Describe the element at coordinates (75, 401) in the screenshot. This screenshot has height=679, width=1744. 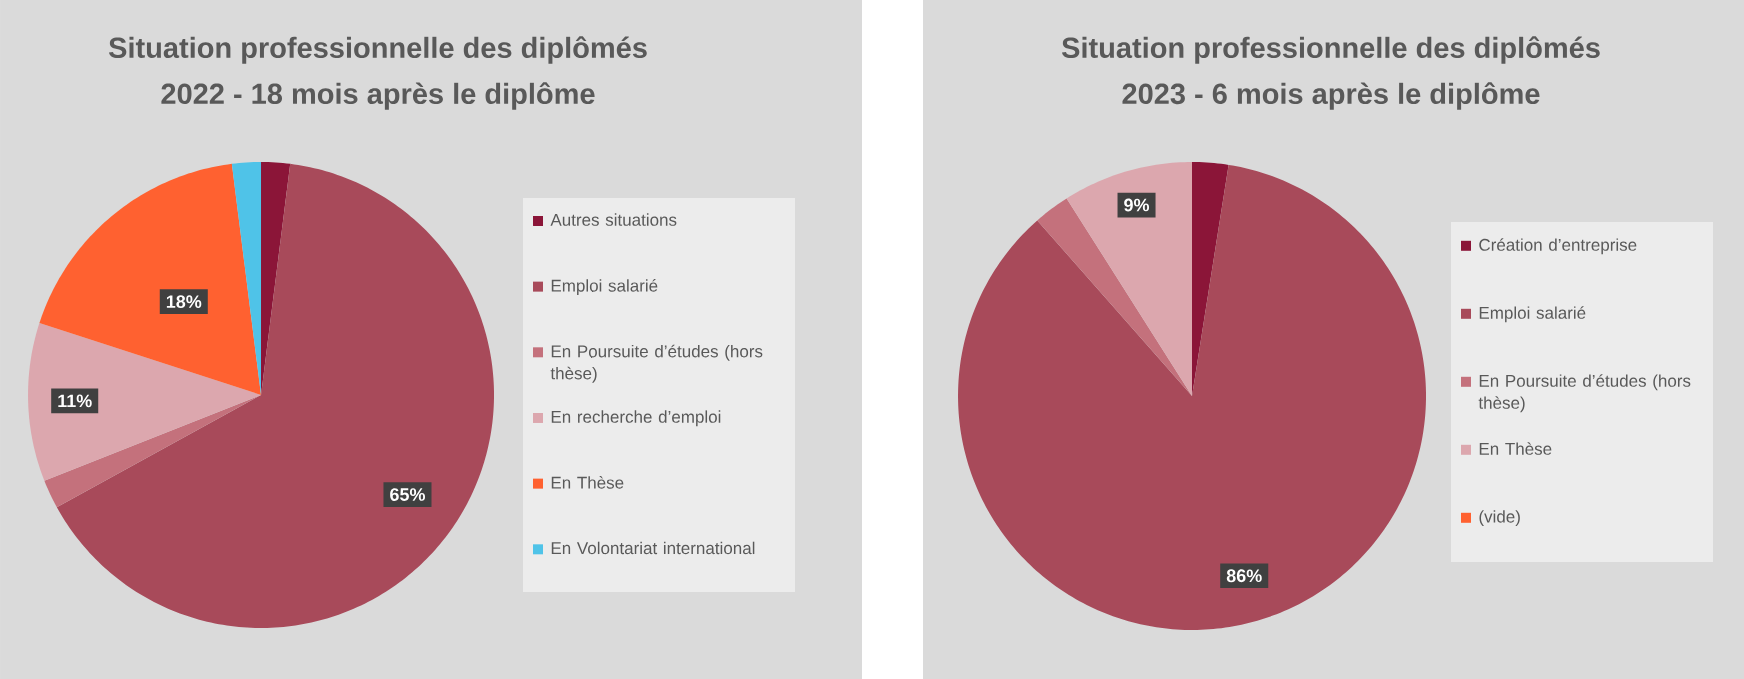
I see `data-label: 11%` at that location.